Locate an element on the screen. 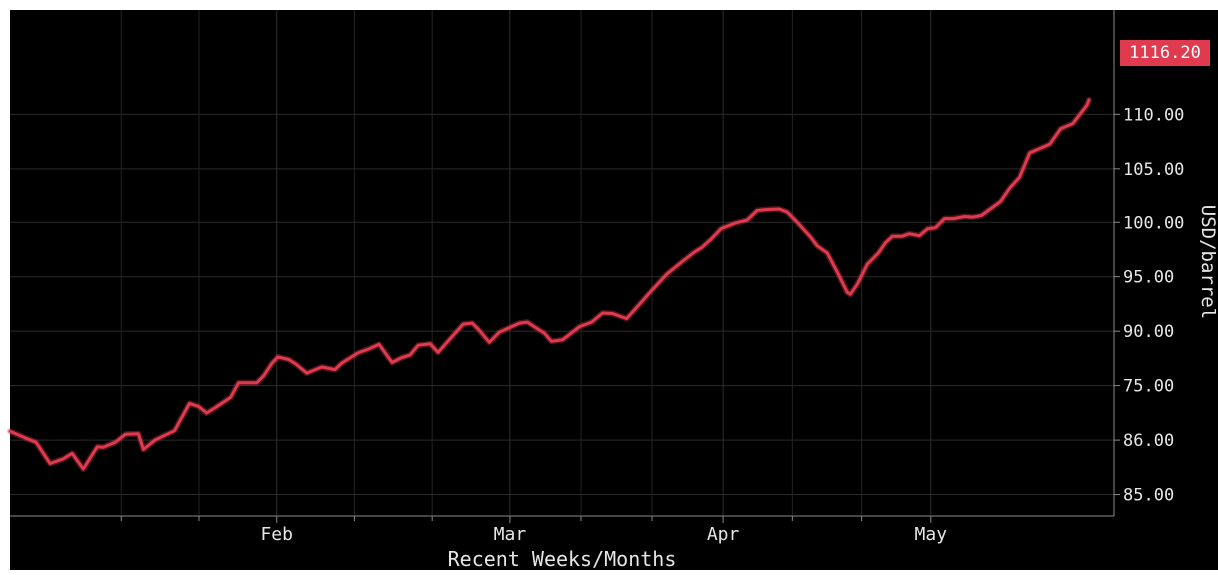 This screenshot has width=1218, height=575. axis-panel-bottom is located at coordinates (614, 542).